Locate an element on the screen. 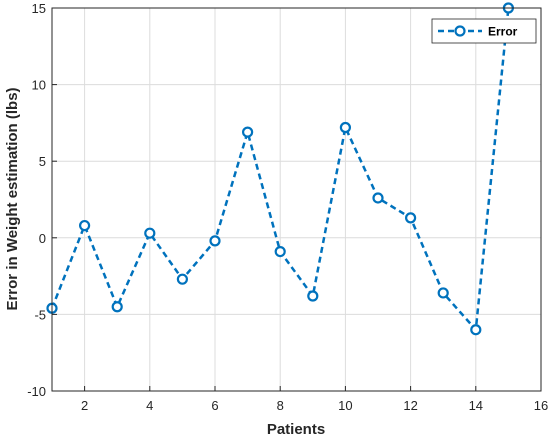 Image resolution: width=550 pixels, height=438 pixels. y-tick-label: 10 is located at coordinates (39, 85).